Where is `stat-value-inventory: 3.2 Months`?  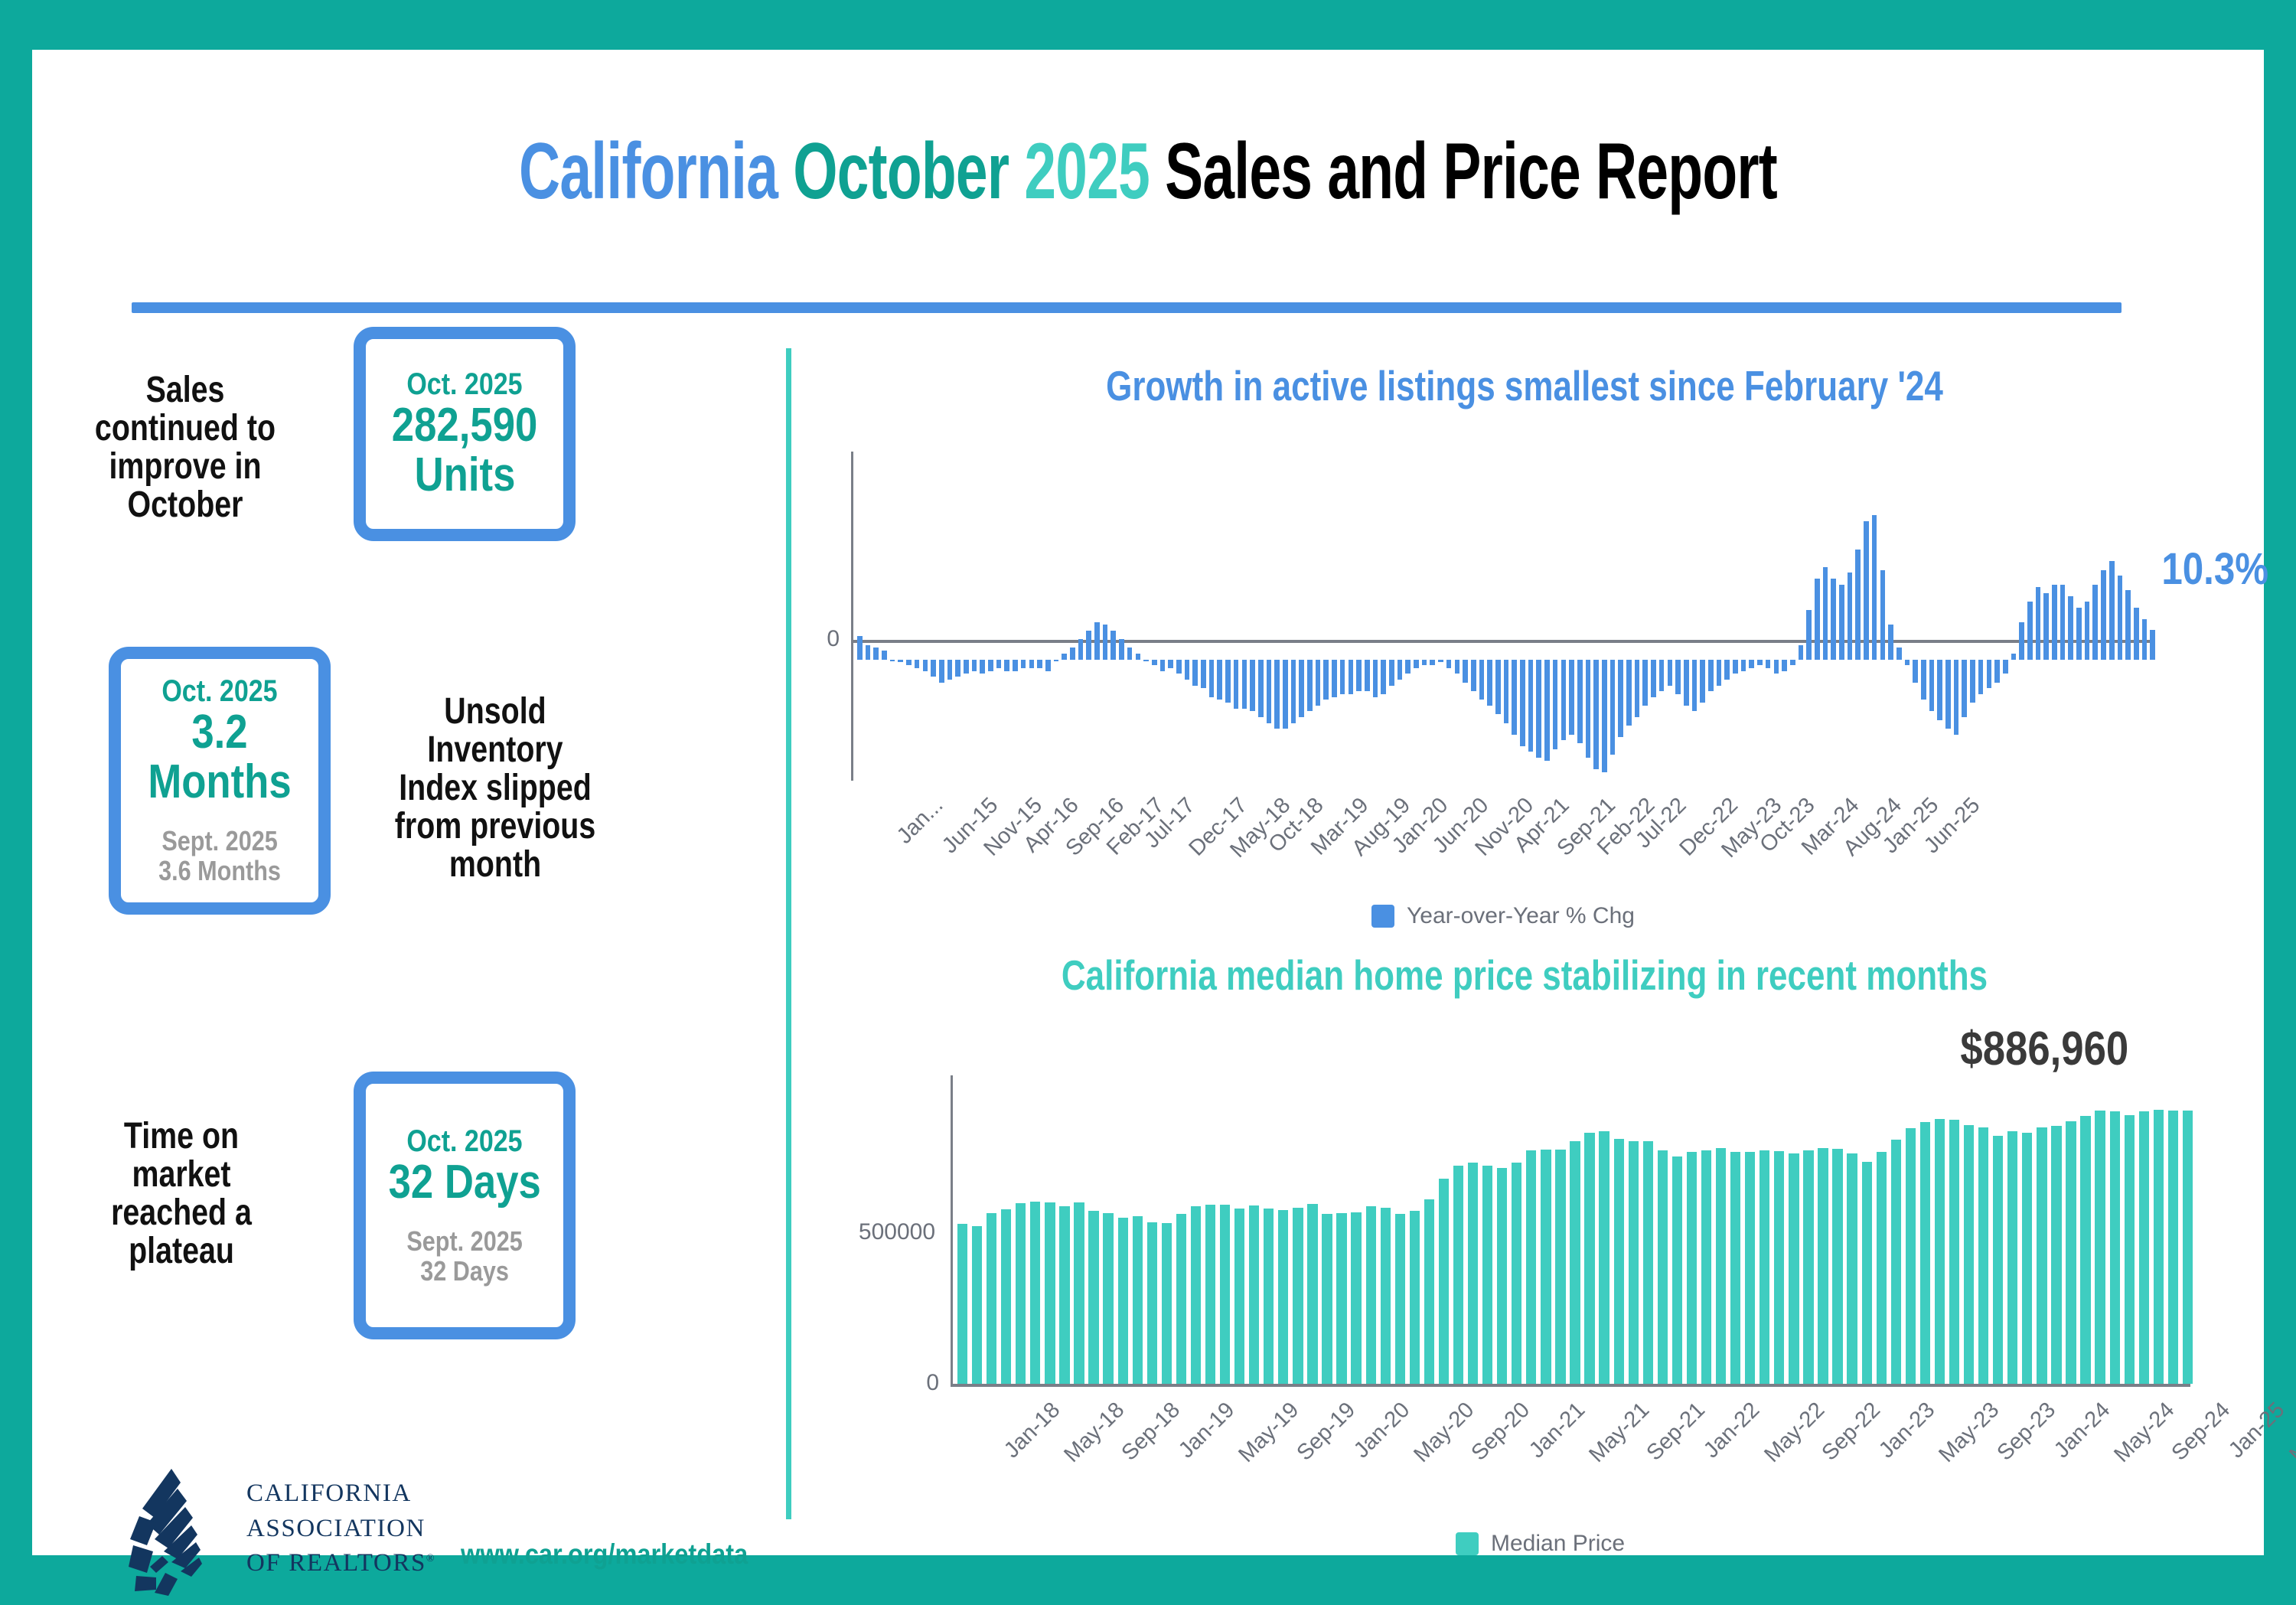 stat-value-inventory: 3.2 Months is located at coordinates (220, 757).